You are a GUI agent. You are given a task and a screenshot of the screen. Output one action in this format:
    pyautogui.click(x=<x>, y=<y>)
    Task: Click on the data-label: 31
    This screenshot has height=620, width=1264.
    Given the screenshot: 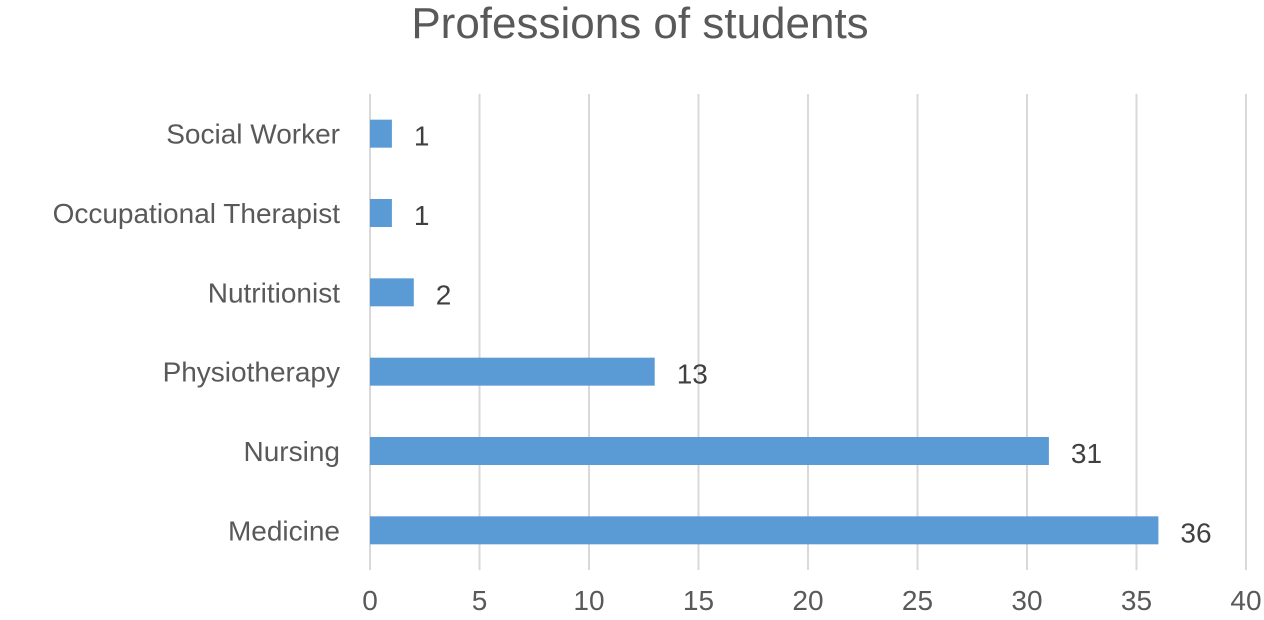 What is the action you would take?
    pyautogui.click(x=1086, y=453)
    